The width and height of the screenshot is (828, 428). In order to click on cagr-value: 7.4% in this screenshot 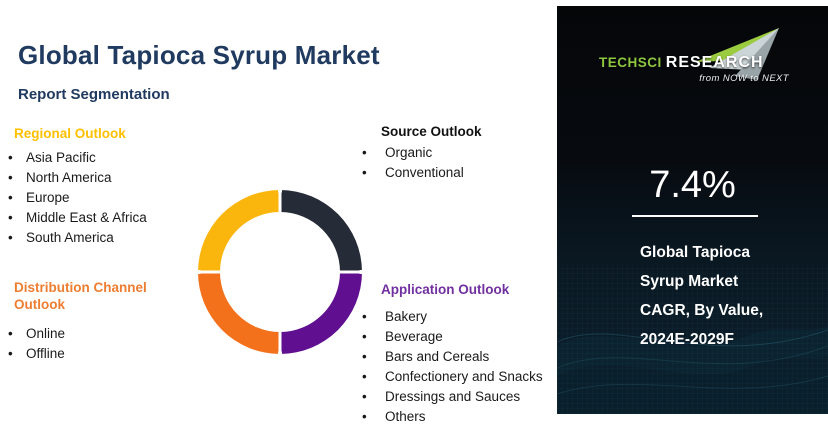, I will do `click(692, 185)`.